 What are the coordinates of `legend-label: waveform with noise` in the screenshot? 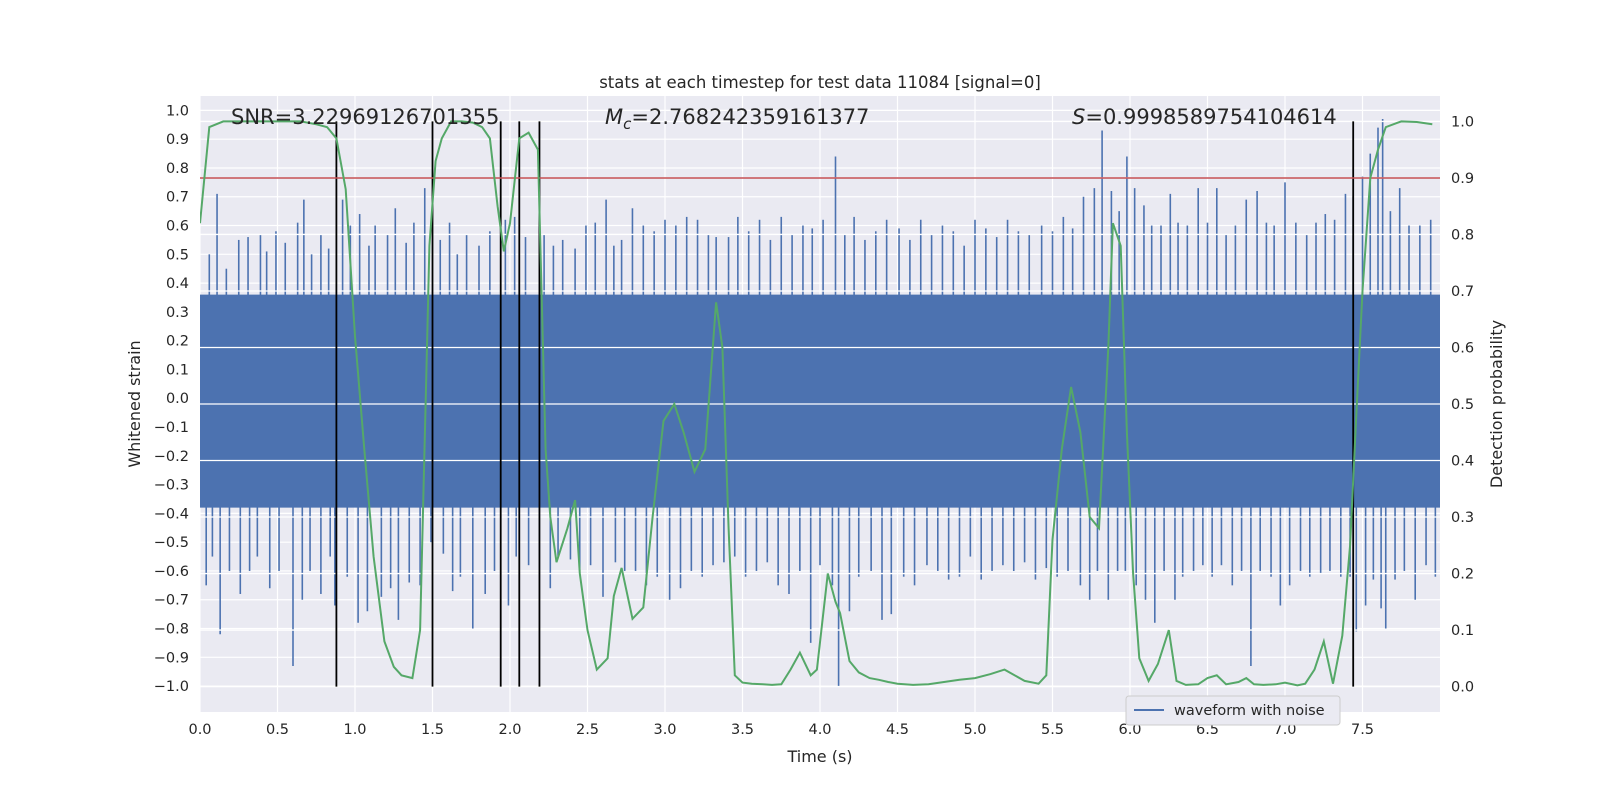 It's located at (1249, 711).